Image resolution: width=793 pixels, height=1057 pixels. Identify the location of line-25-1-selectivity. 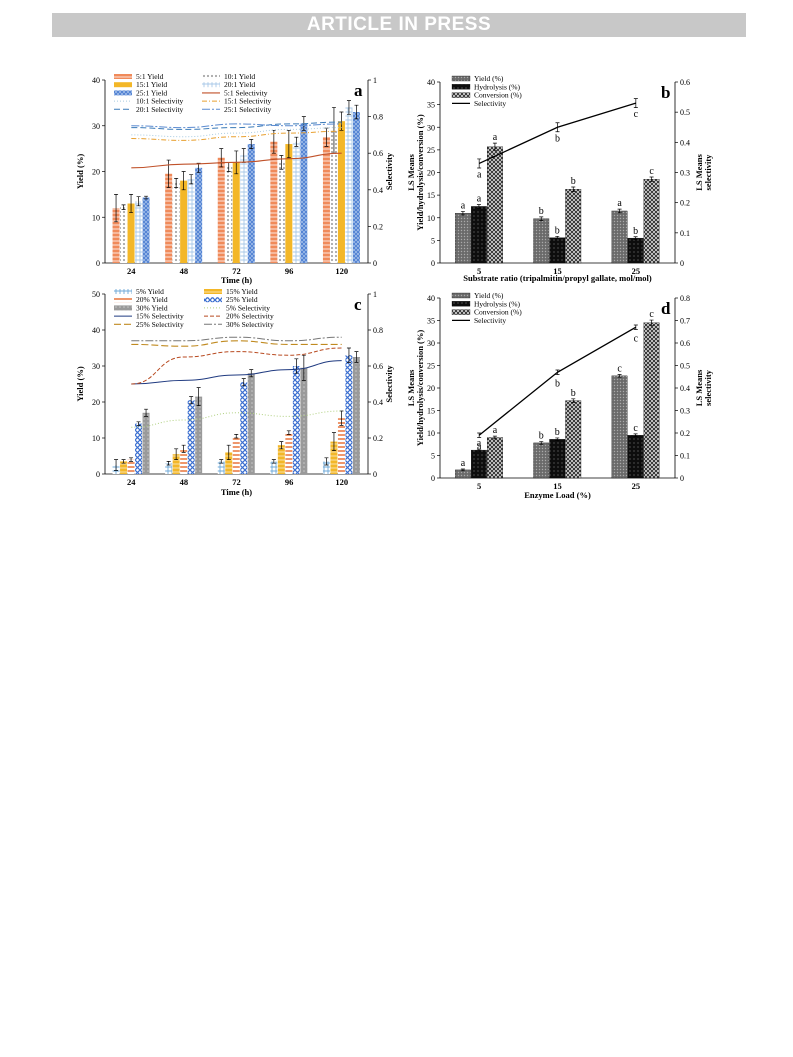
(236, 126).